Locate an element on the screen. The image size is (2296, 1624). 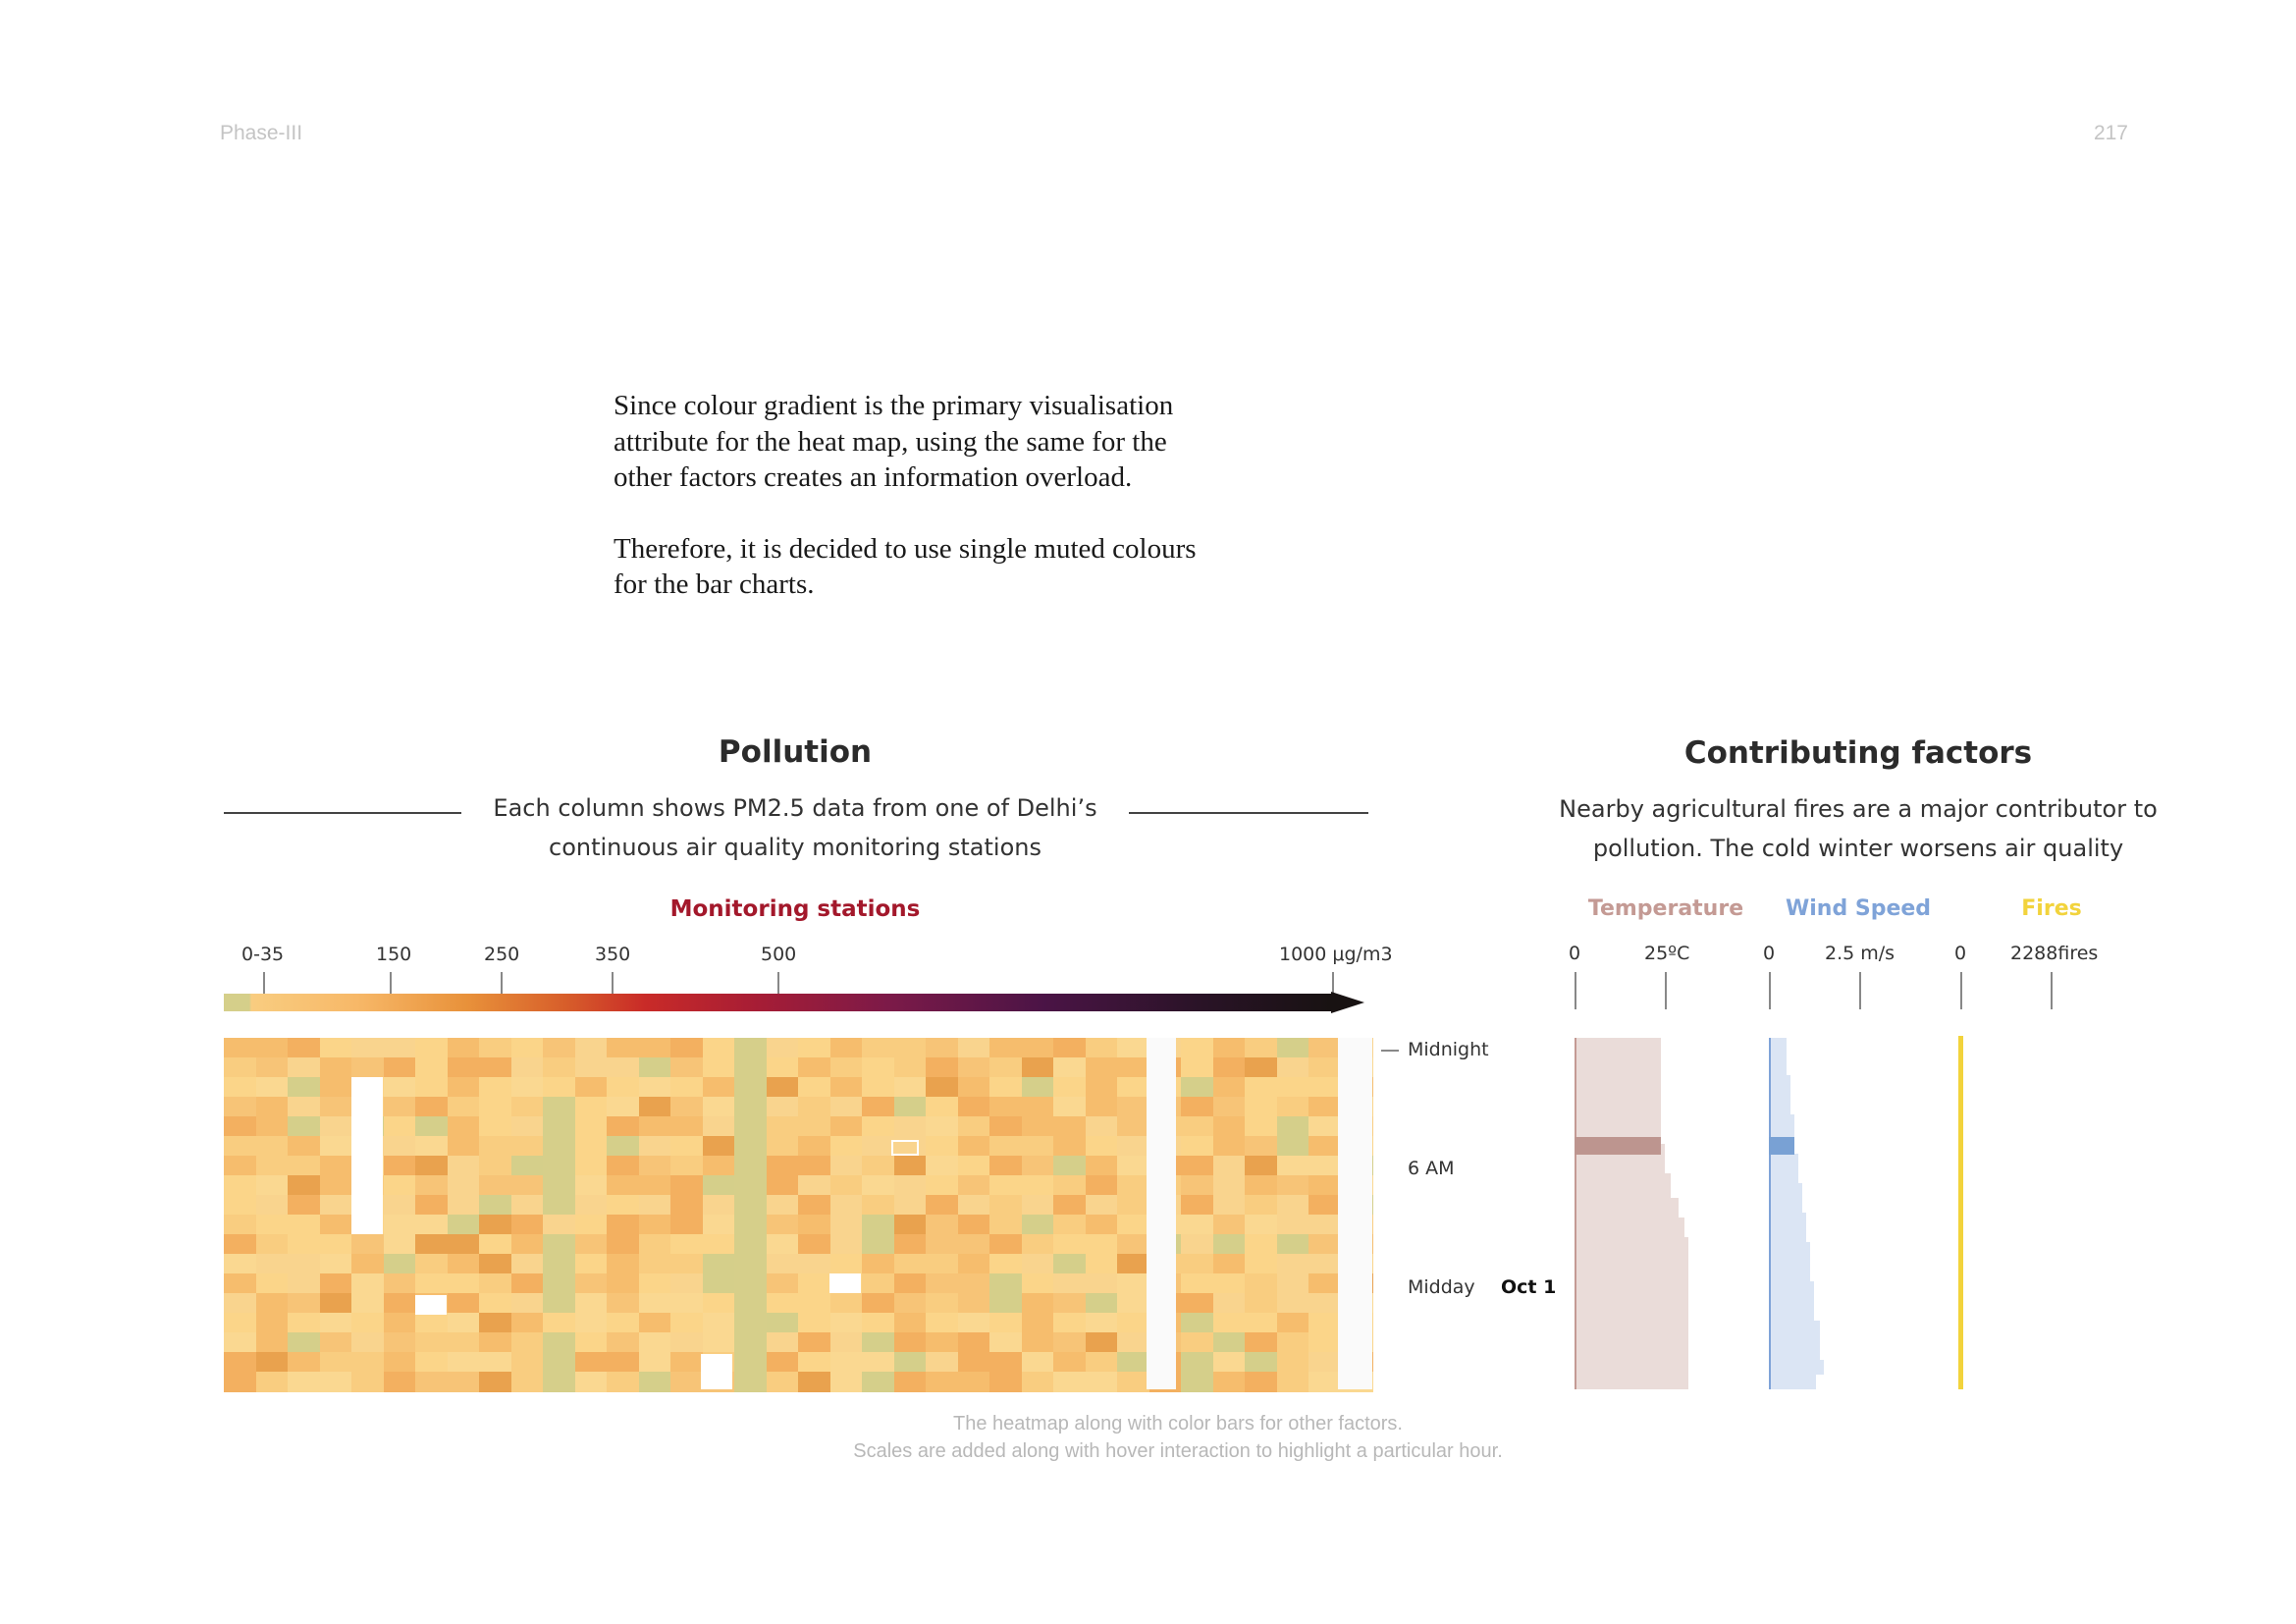
wind-tick-label: 0 is located at coordinates (1769, 953).